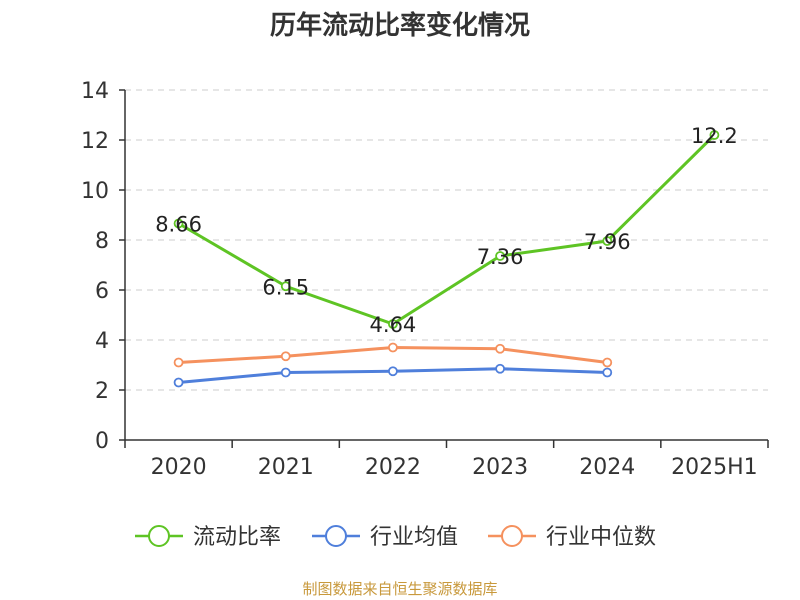 Image resolution: width=800 pixels, height=600 pixels. I want to click on legend-label: 行业均值, so click(414, 537).